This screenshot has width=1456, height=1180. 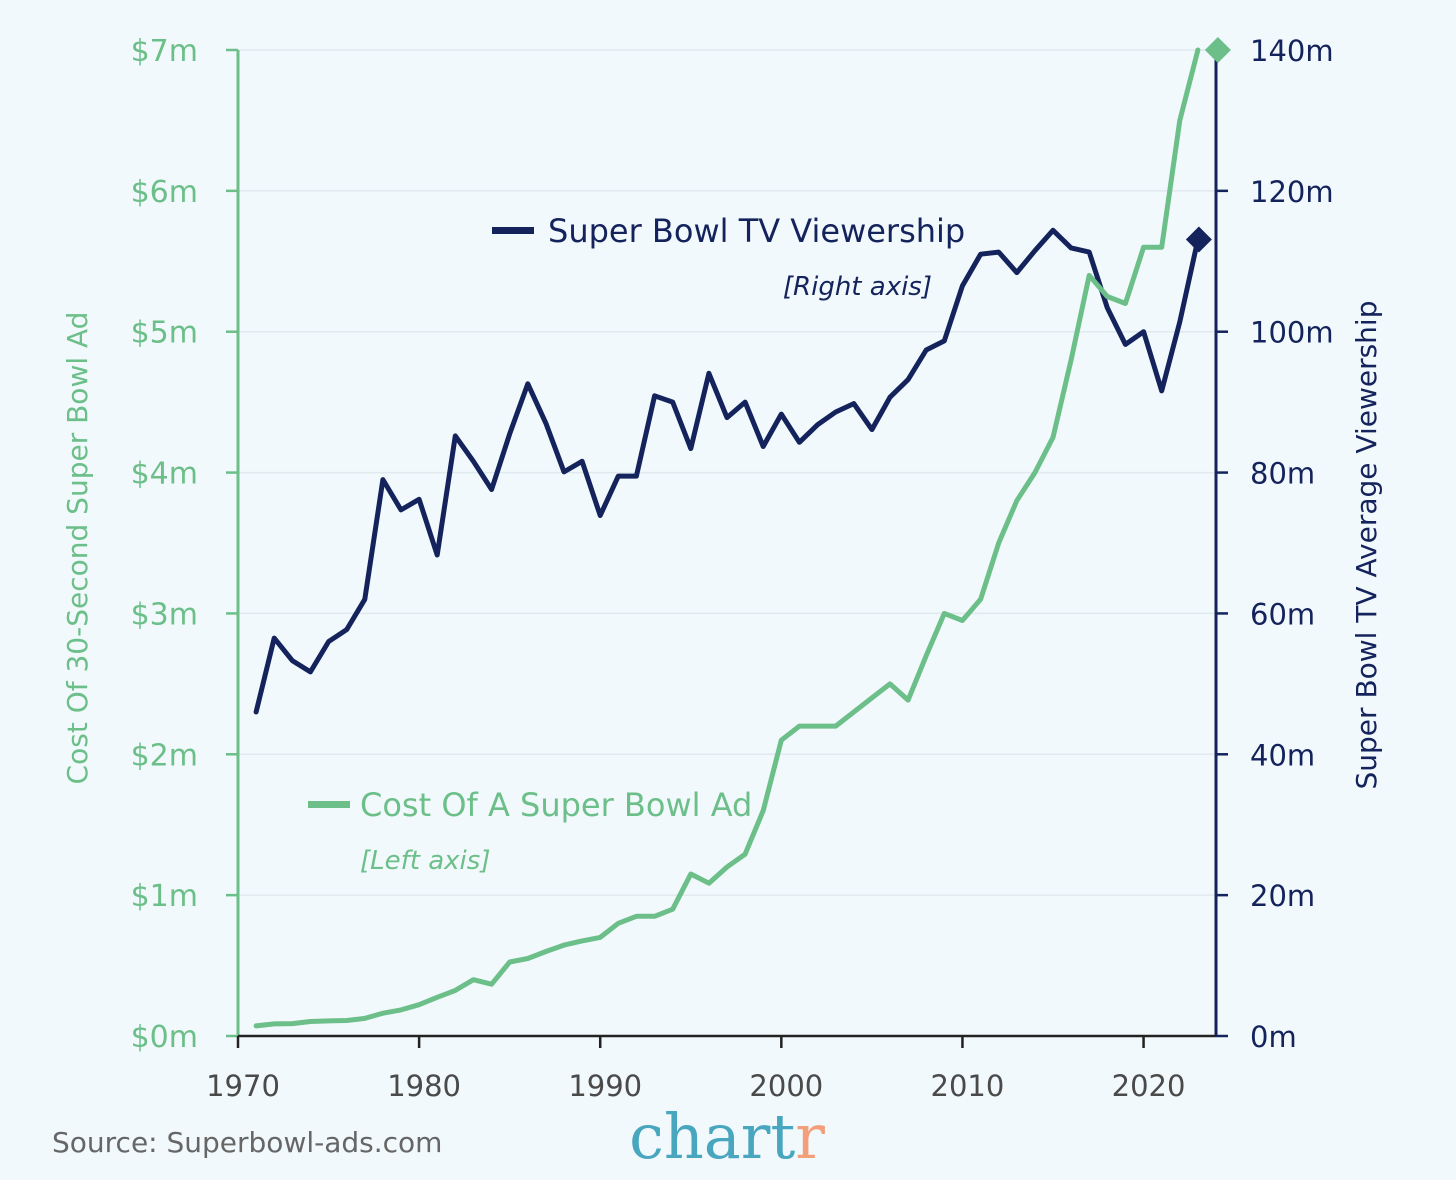 What do you see at coordinates (1149, 1086) in the screenshot?
I see `x-tick-label: 2020` at bounding box center [1149, 1086].